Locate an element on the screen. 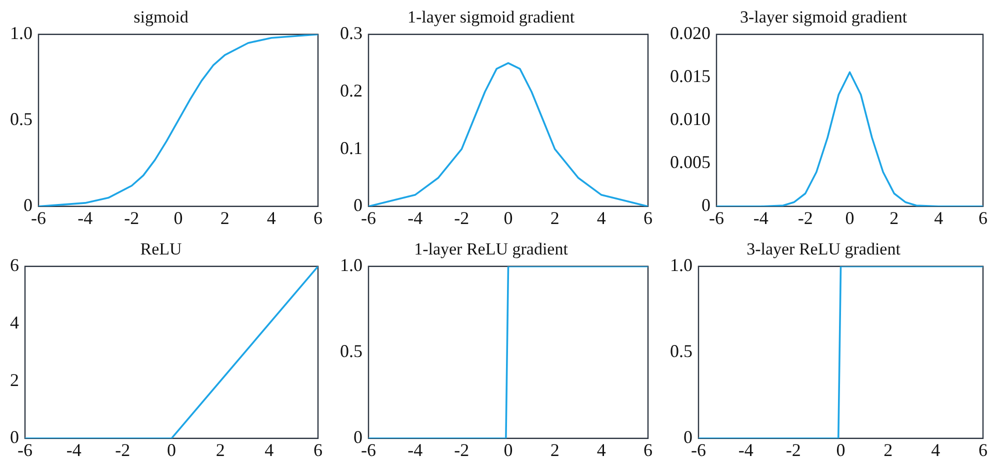 Image resolution: width=995 pixels, height=464 pixels. chart-title: 3-layer ReLU gradient is located at coordinates (823, 249).